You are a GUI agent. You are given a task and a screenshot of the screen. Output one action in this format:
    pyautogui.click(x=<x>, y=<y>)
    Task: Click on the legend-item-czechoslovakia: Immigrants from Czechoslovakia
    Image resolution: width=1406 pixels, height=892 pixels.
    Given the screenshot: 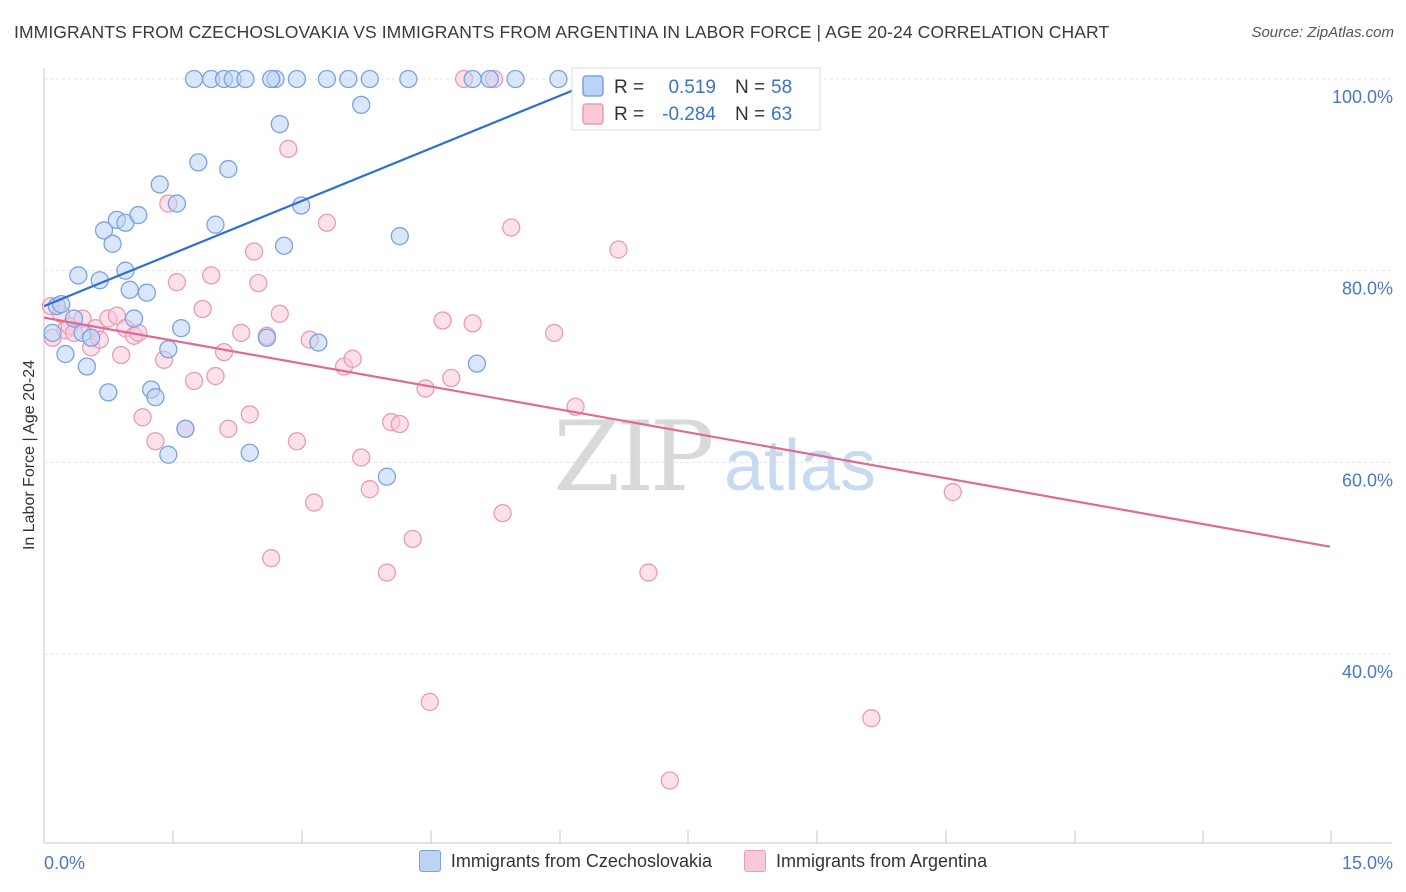 What is the action you would take?
    pyautogui.click(x=565, y=861)
    